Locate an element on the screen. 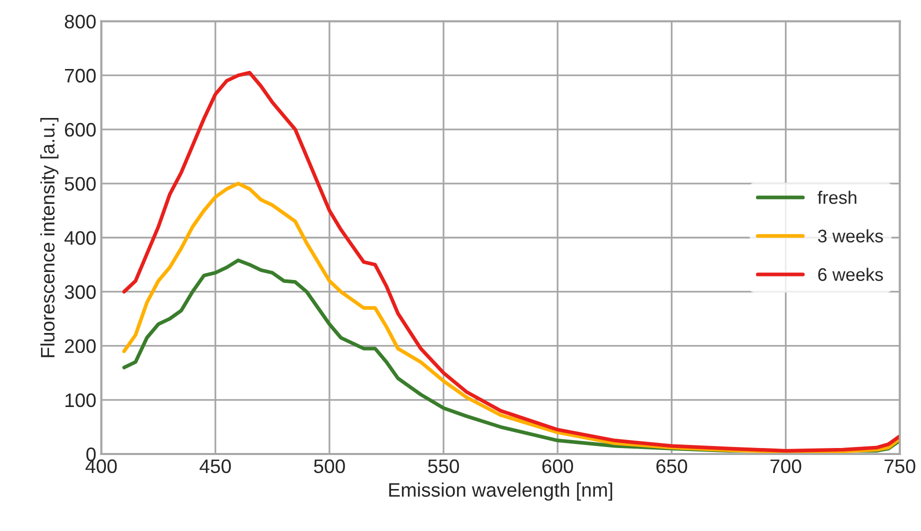 The image size is (921, 531). y-tick-label: 0 is located at coordinates (91, 454).